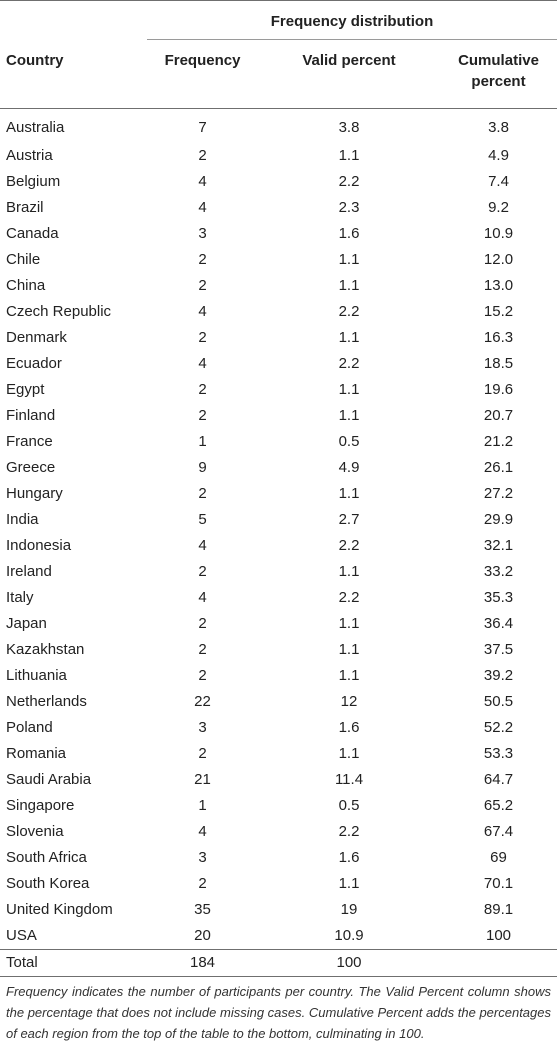 The height and width of the screenshot is (1058, 557). Describe the element at coordinates (498, 831) in the screenshot. I see `cell-cumulative: 67.4` at that location.